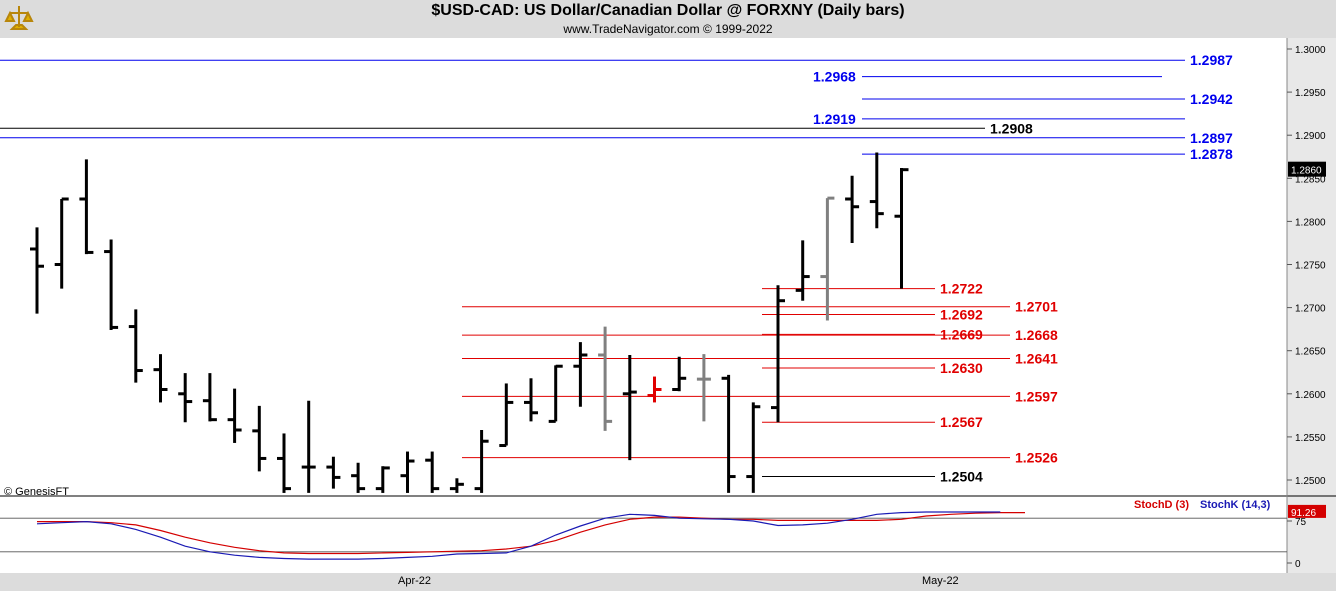 The width and height of the screenshot is (1336, 591). Describe the element at coordinates (1306, 171) in the screenshot. I see `last-price-label: 1.2860` at that location.